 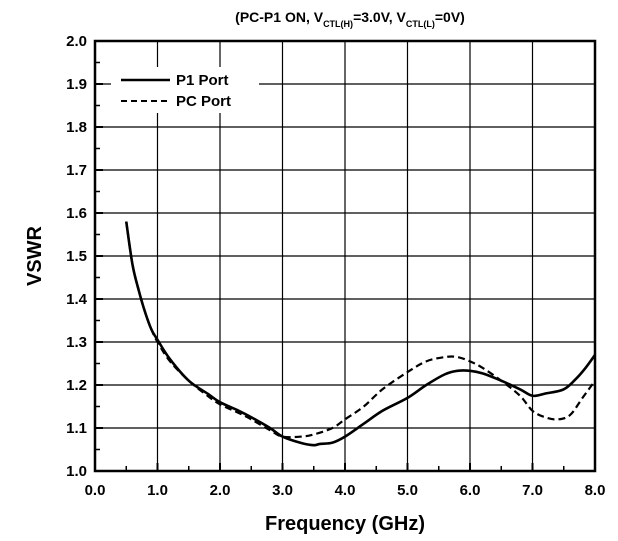 I want to click on x-tick-label: 3.0, so click(x=282, y=490).